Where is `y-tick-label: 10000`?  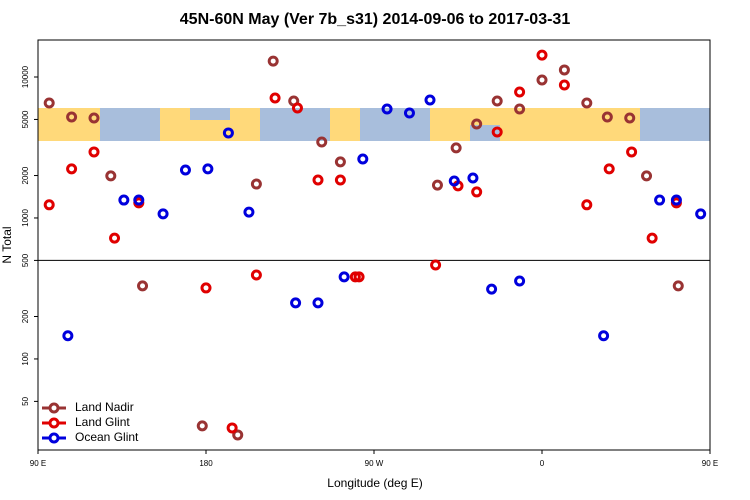 y-tick-label: 10000 is located at coordinates (25, 76).